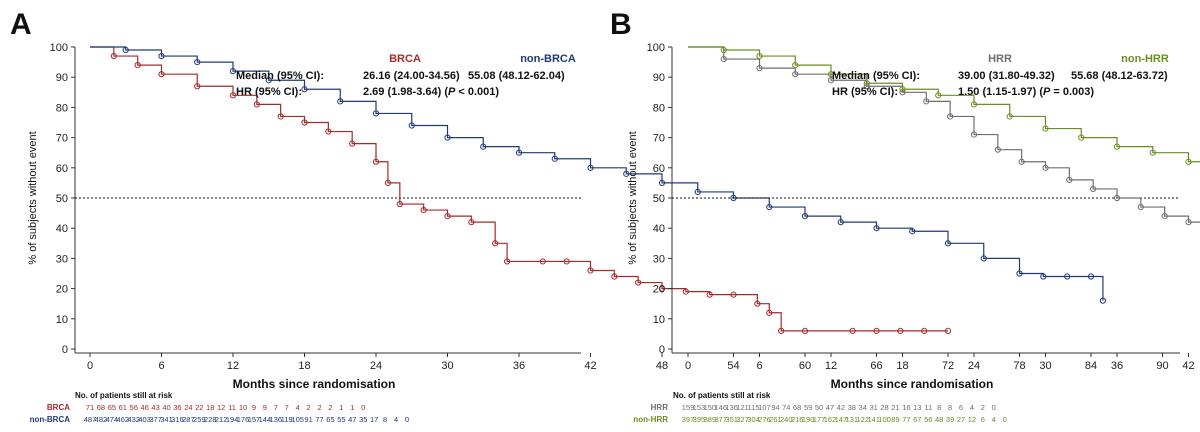 The width and height of the screenshot is (1200, 432). Describe the element at coordinates (177, 407) in the screenshot. I see `risk-count: 36` at that location.